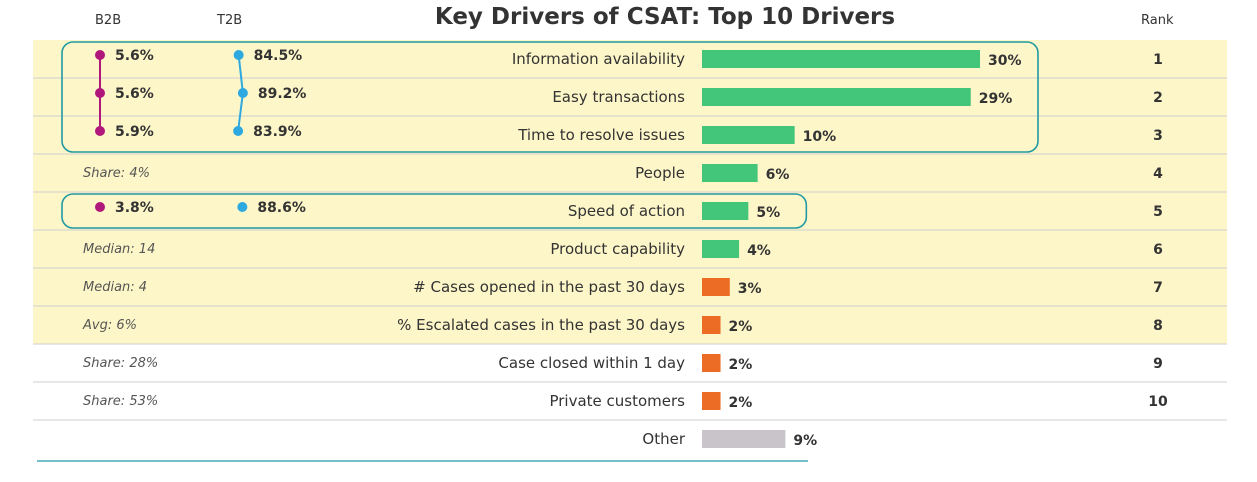 Image resolution: width=1257 pixels, height=482 pixels. What do you see at coordinates (759, 251) in the screenshot?
I see `bar-value-label: 4%` at bounding box center [759, 251].